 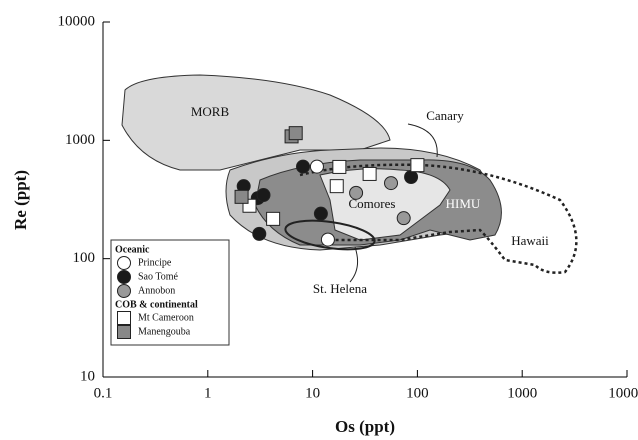 What do you see at coordinates (372, 203) in the screenshot?
I see `annotation: Comores` at bounding box center [372, 203].